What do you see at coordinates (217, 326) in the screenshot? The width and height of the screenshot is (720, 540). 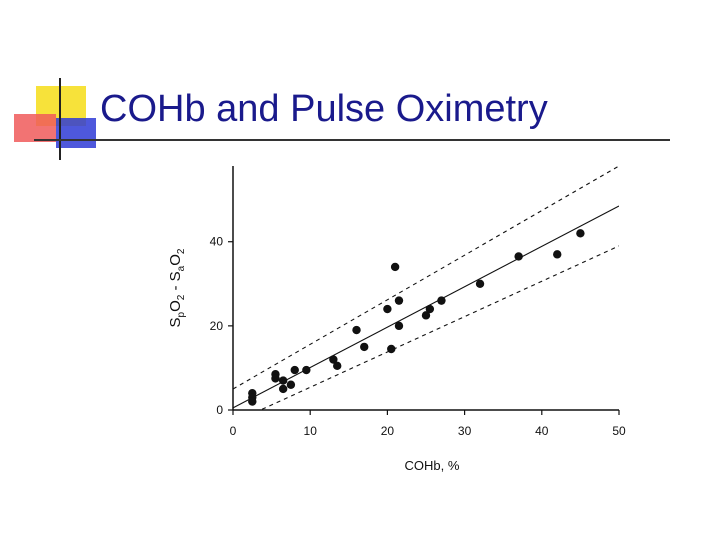 I see `y-tick-label: 20` at bounding box center [217, 326].